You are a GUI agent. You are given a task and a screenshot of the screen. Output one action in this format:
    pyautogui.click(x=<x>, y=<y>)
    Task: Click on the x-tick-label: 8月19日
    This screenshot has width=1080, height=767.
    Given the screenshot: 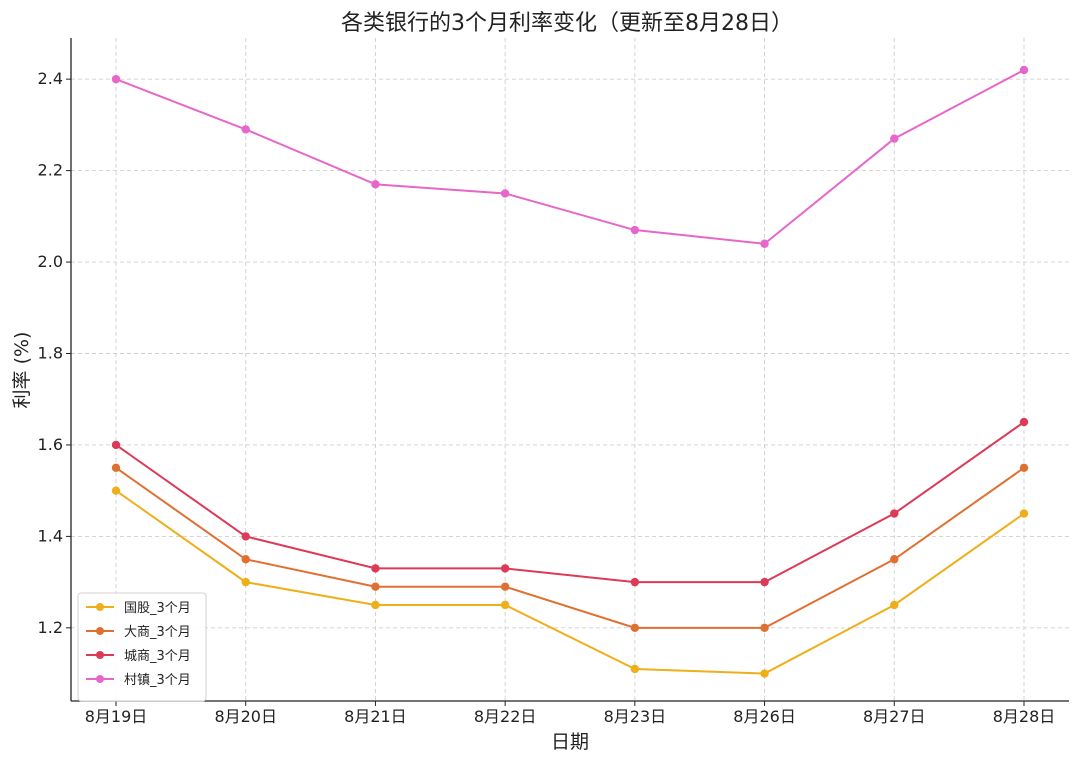 What is the action you would take?
    pyautogui.click(x=116, y=716)
    